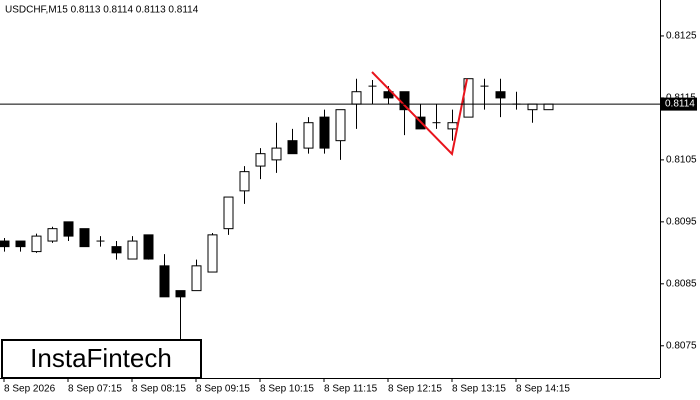 The width and height of the screenshot is (700, 400). What do you see at coordinates (351, 389) in the screenshot?
I see `x-tick-label: 8 Sep 11:15` at bounding box center [351, 389].